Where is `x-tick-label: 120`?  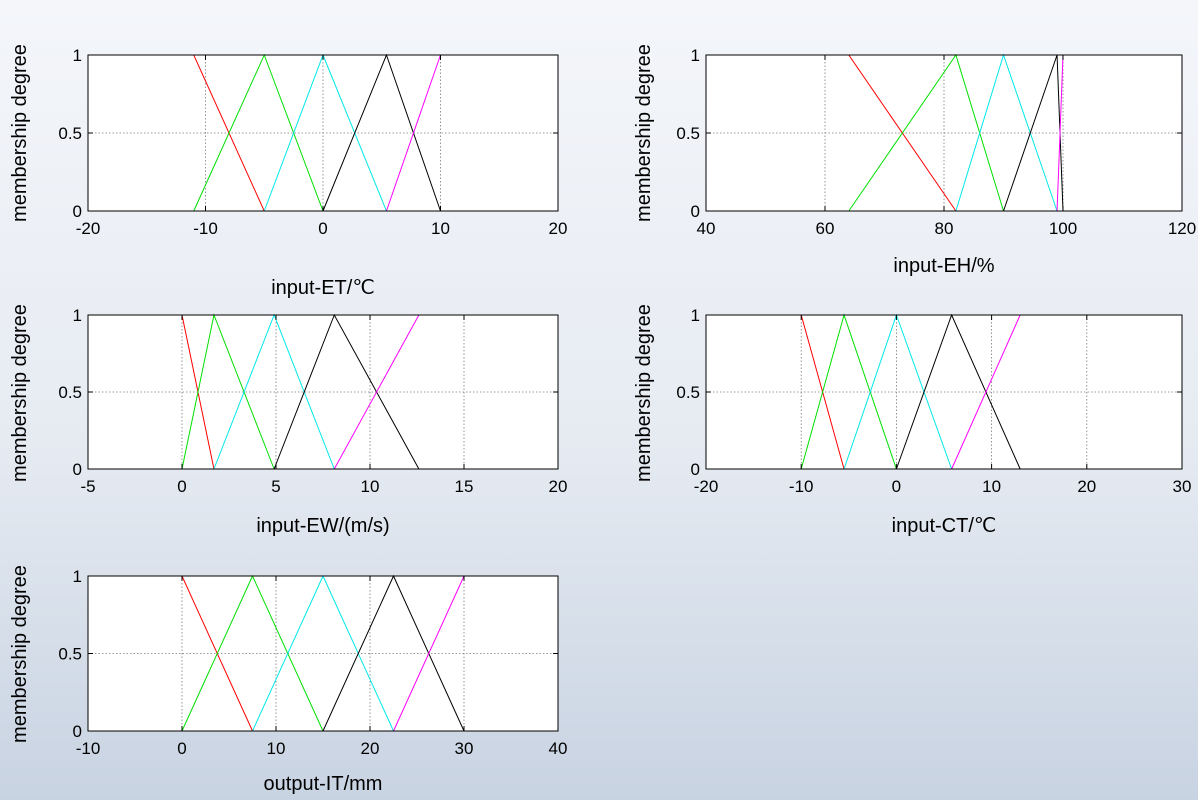 x-tick-label: 120 is located at coordinates (1182, 228).